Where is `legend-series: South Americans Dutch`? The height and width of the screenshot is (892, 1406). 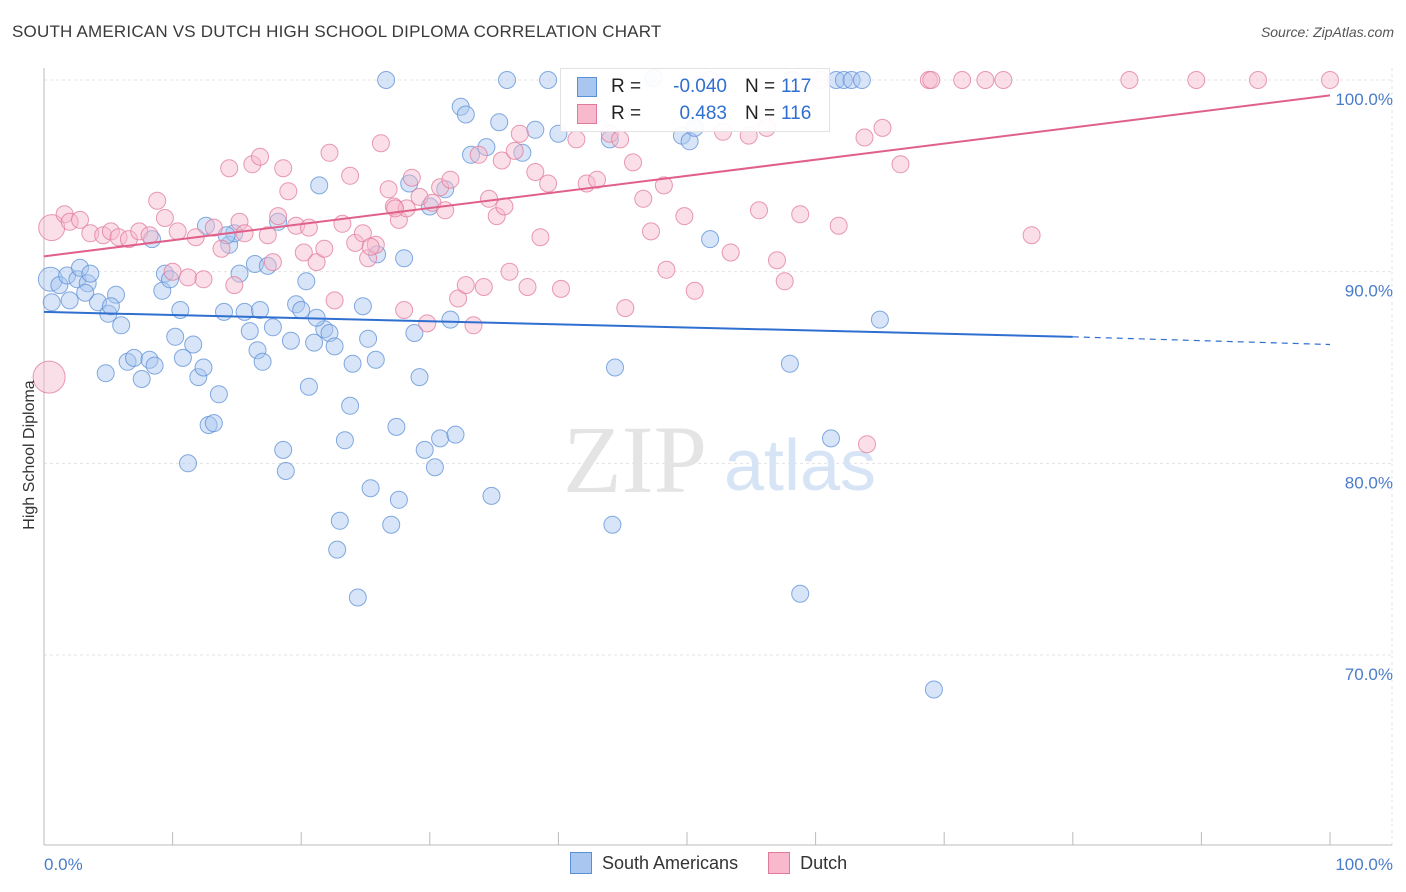 legend-series: South Americans Dutch is located at coordinates (723, 863).